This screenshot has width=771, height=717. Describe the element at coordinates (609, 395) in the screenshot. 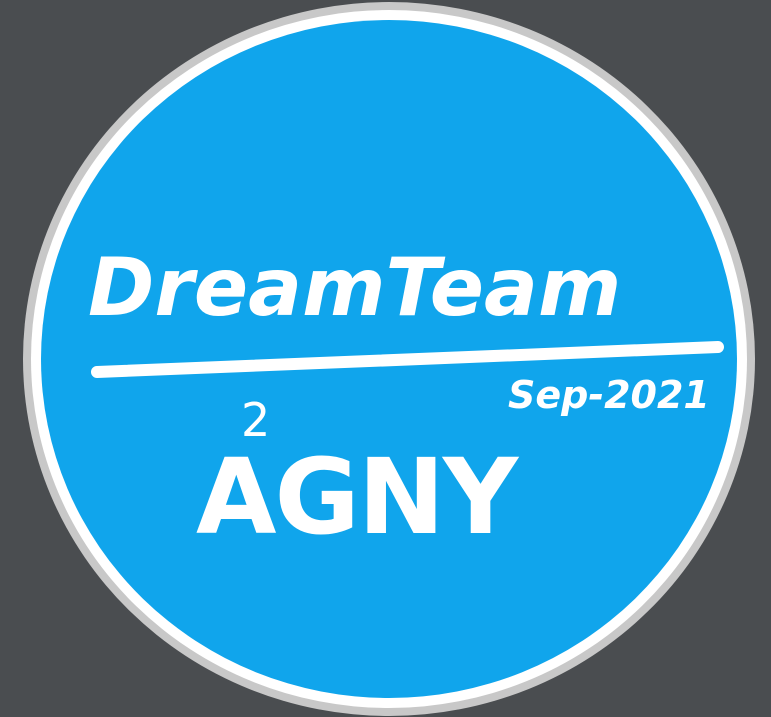

I see `badge-date: Sep-2021` at that location.